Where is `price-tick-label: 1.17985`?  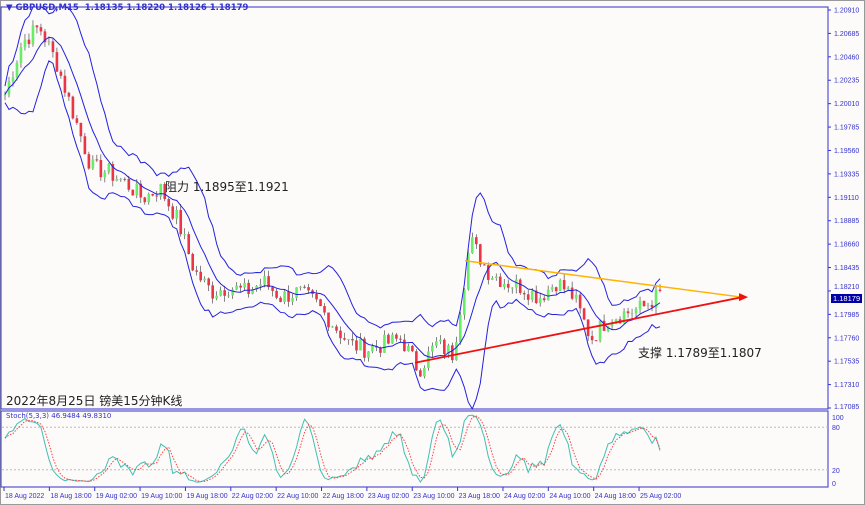 price-tick-label: 1.17985 is located at coordinates (846, 315).